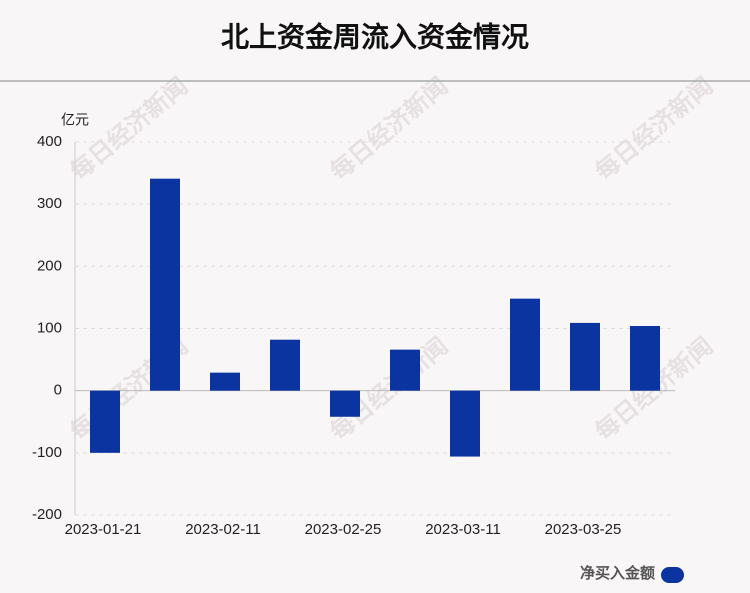 The height and width of the screenshot is (593, 750). I want to click on legend-swatch, so click(672, 575).